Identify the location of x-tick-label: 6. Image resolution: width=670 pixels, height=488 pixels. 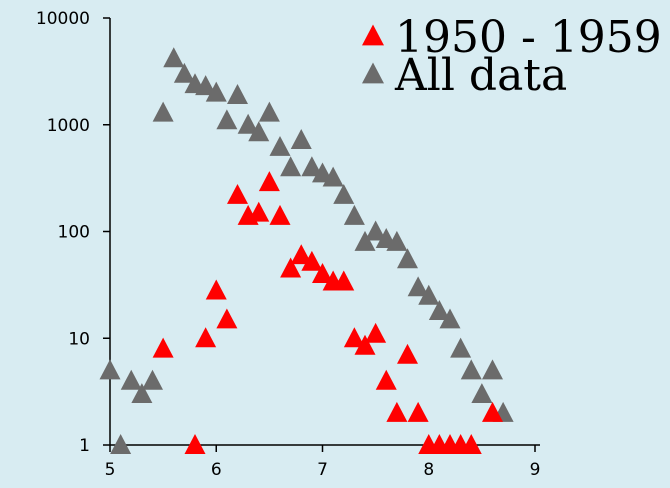
(216, 470).